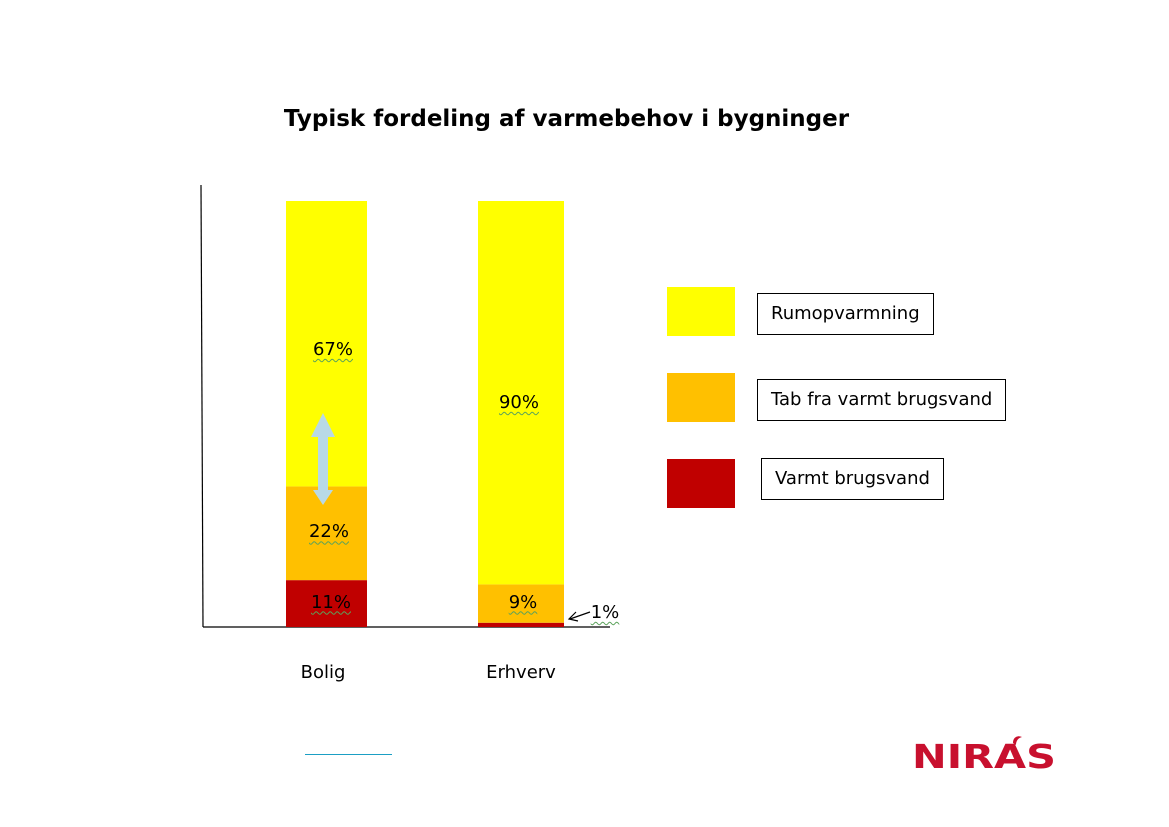  What do you see at coordinates (323, 459) in the screenshot?
I see `up-down-arrow-icon` at bounding box center [323, 459].